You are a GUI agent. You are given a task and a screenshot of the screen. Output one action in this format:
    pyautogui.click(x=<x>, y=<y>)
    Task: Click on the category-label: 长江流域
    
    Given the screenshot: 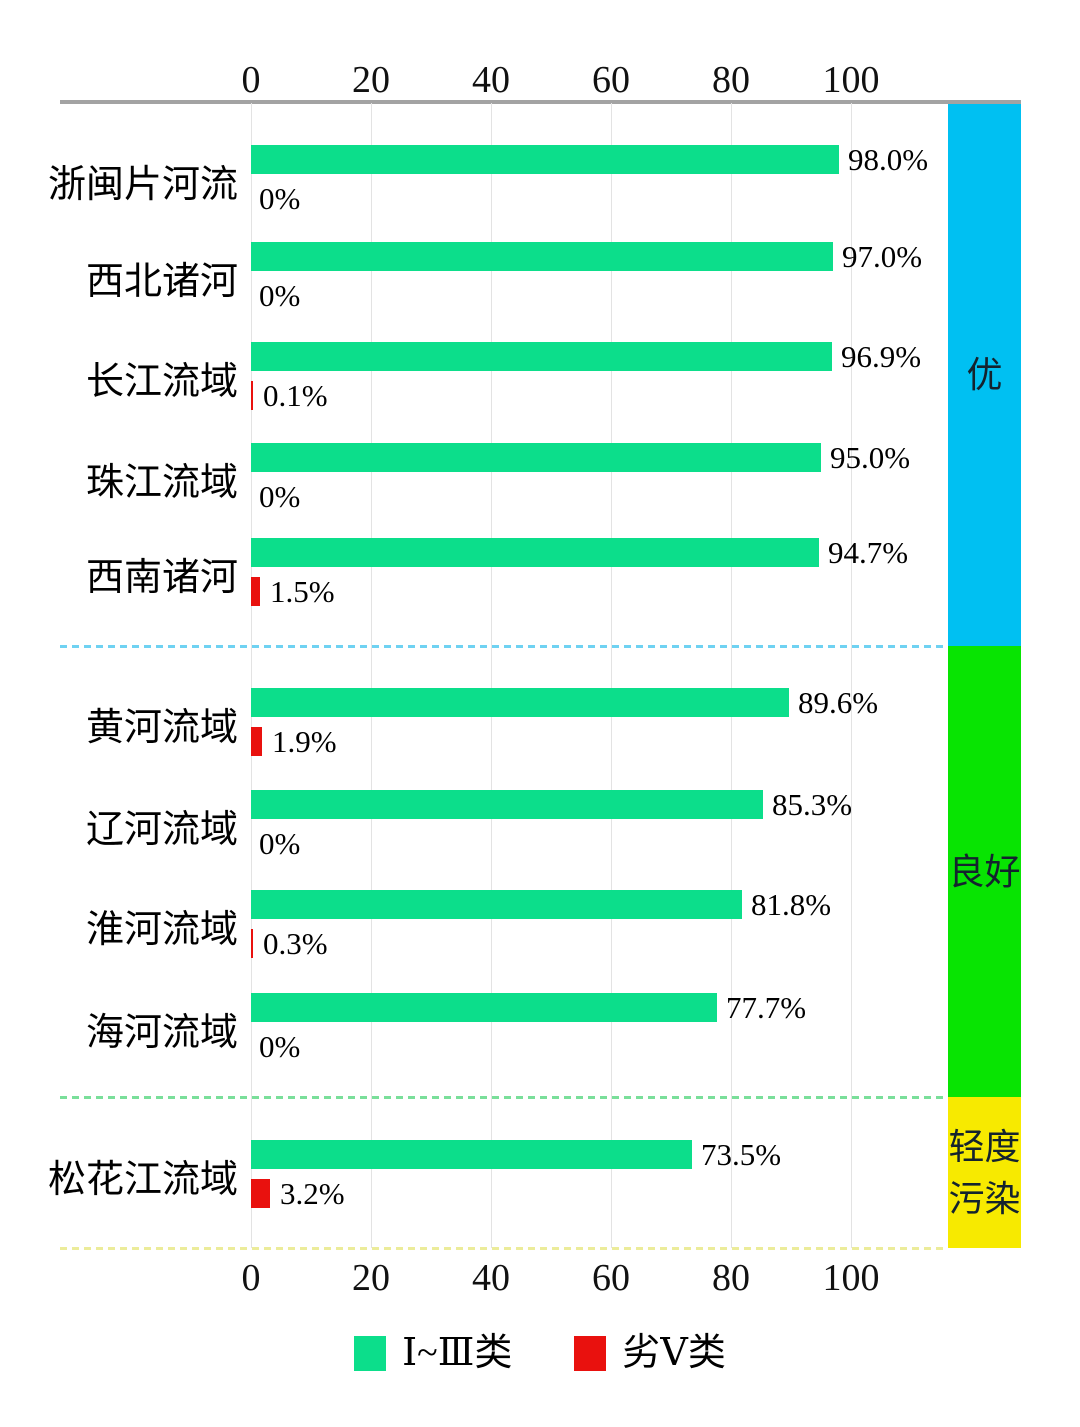 What is the action you would take?
    pyautogui.click(x=161, y=382)
    